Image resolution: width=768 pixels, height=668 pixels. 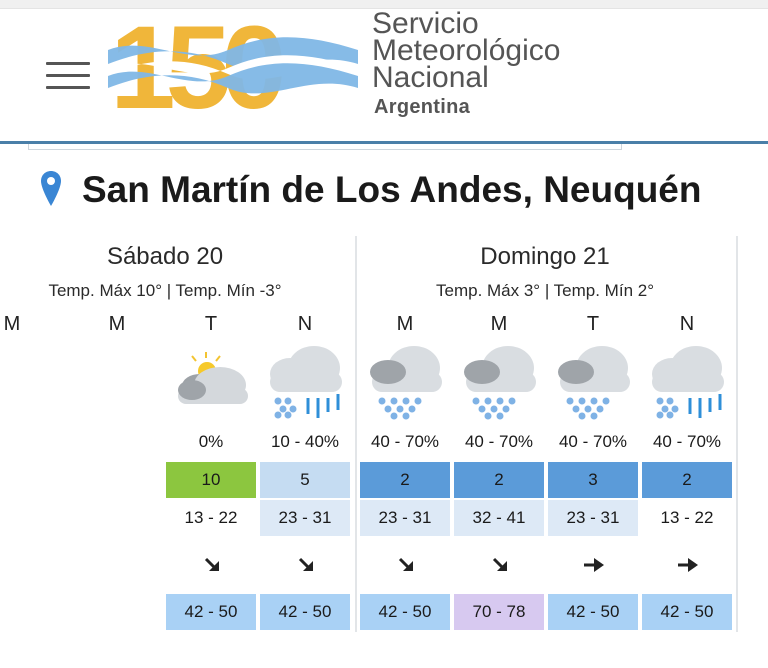 I want to click on uv-index-cell: 5, so click(x=305, y=480).